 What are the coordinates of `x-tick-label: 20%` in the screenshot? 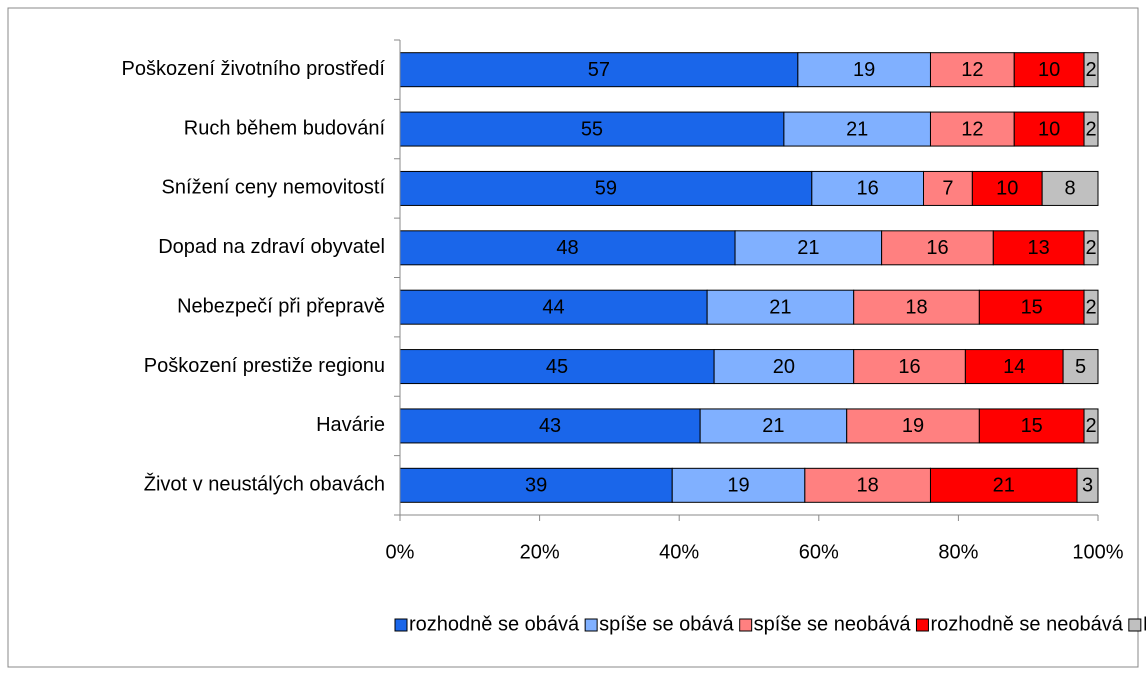 It's located at (540, 552).